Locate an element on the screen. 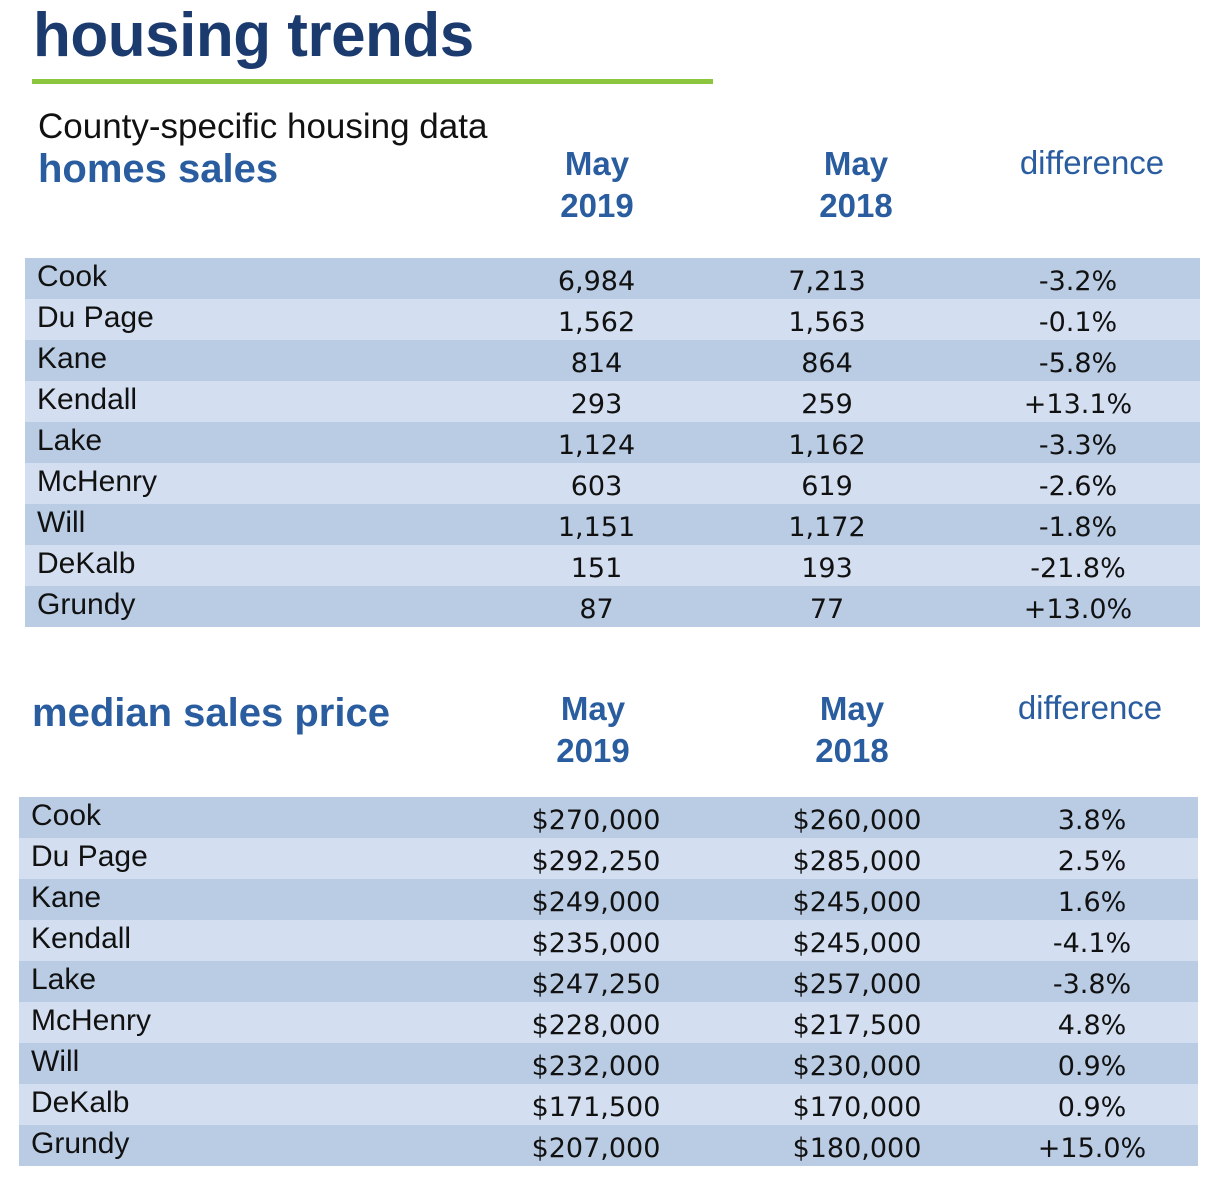 Image resolution: width=1214 pixels, height=1187 pixels. value-2018: $230,000 is located at coordinates (857, 1063).